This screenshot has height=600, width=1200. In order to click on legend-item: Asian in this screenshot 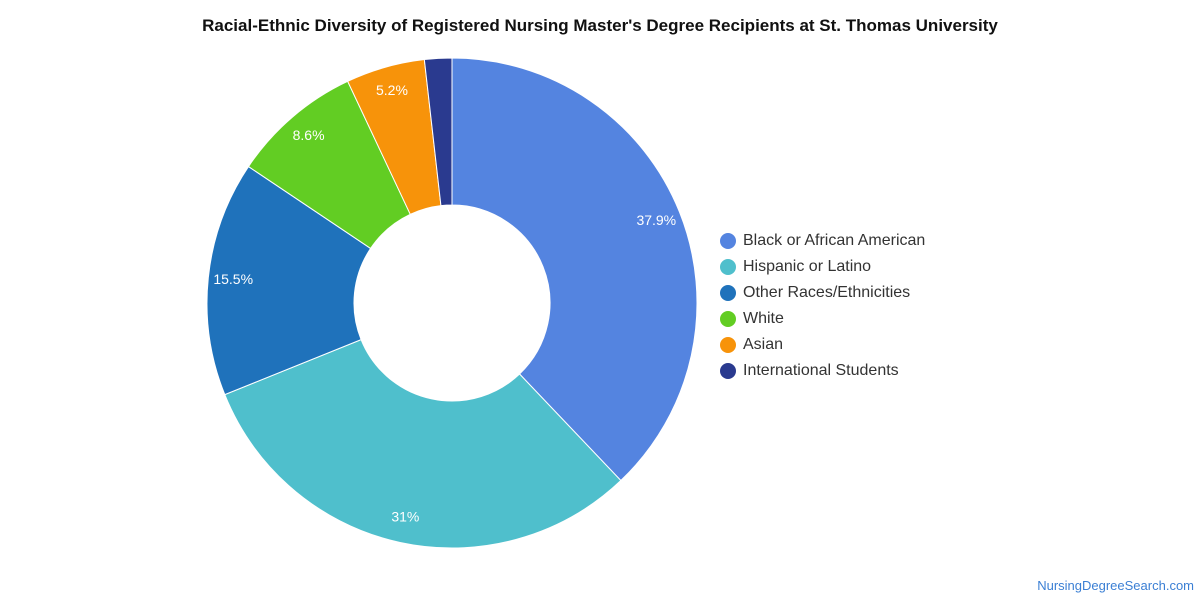, I will do `click(822, 345)`.